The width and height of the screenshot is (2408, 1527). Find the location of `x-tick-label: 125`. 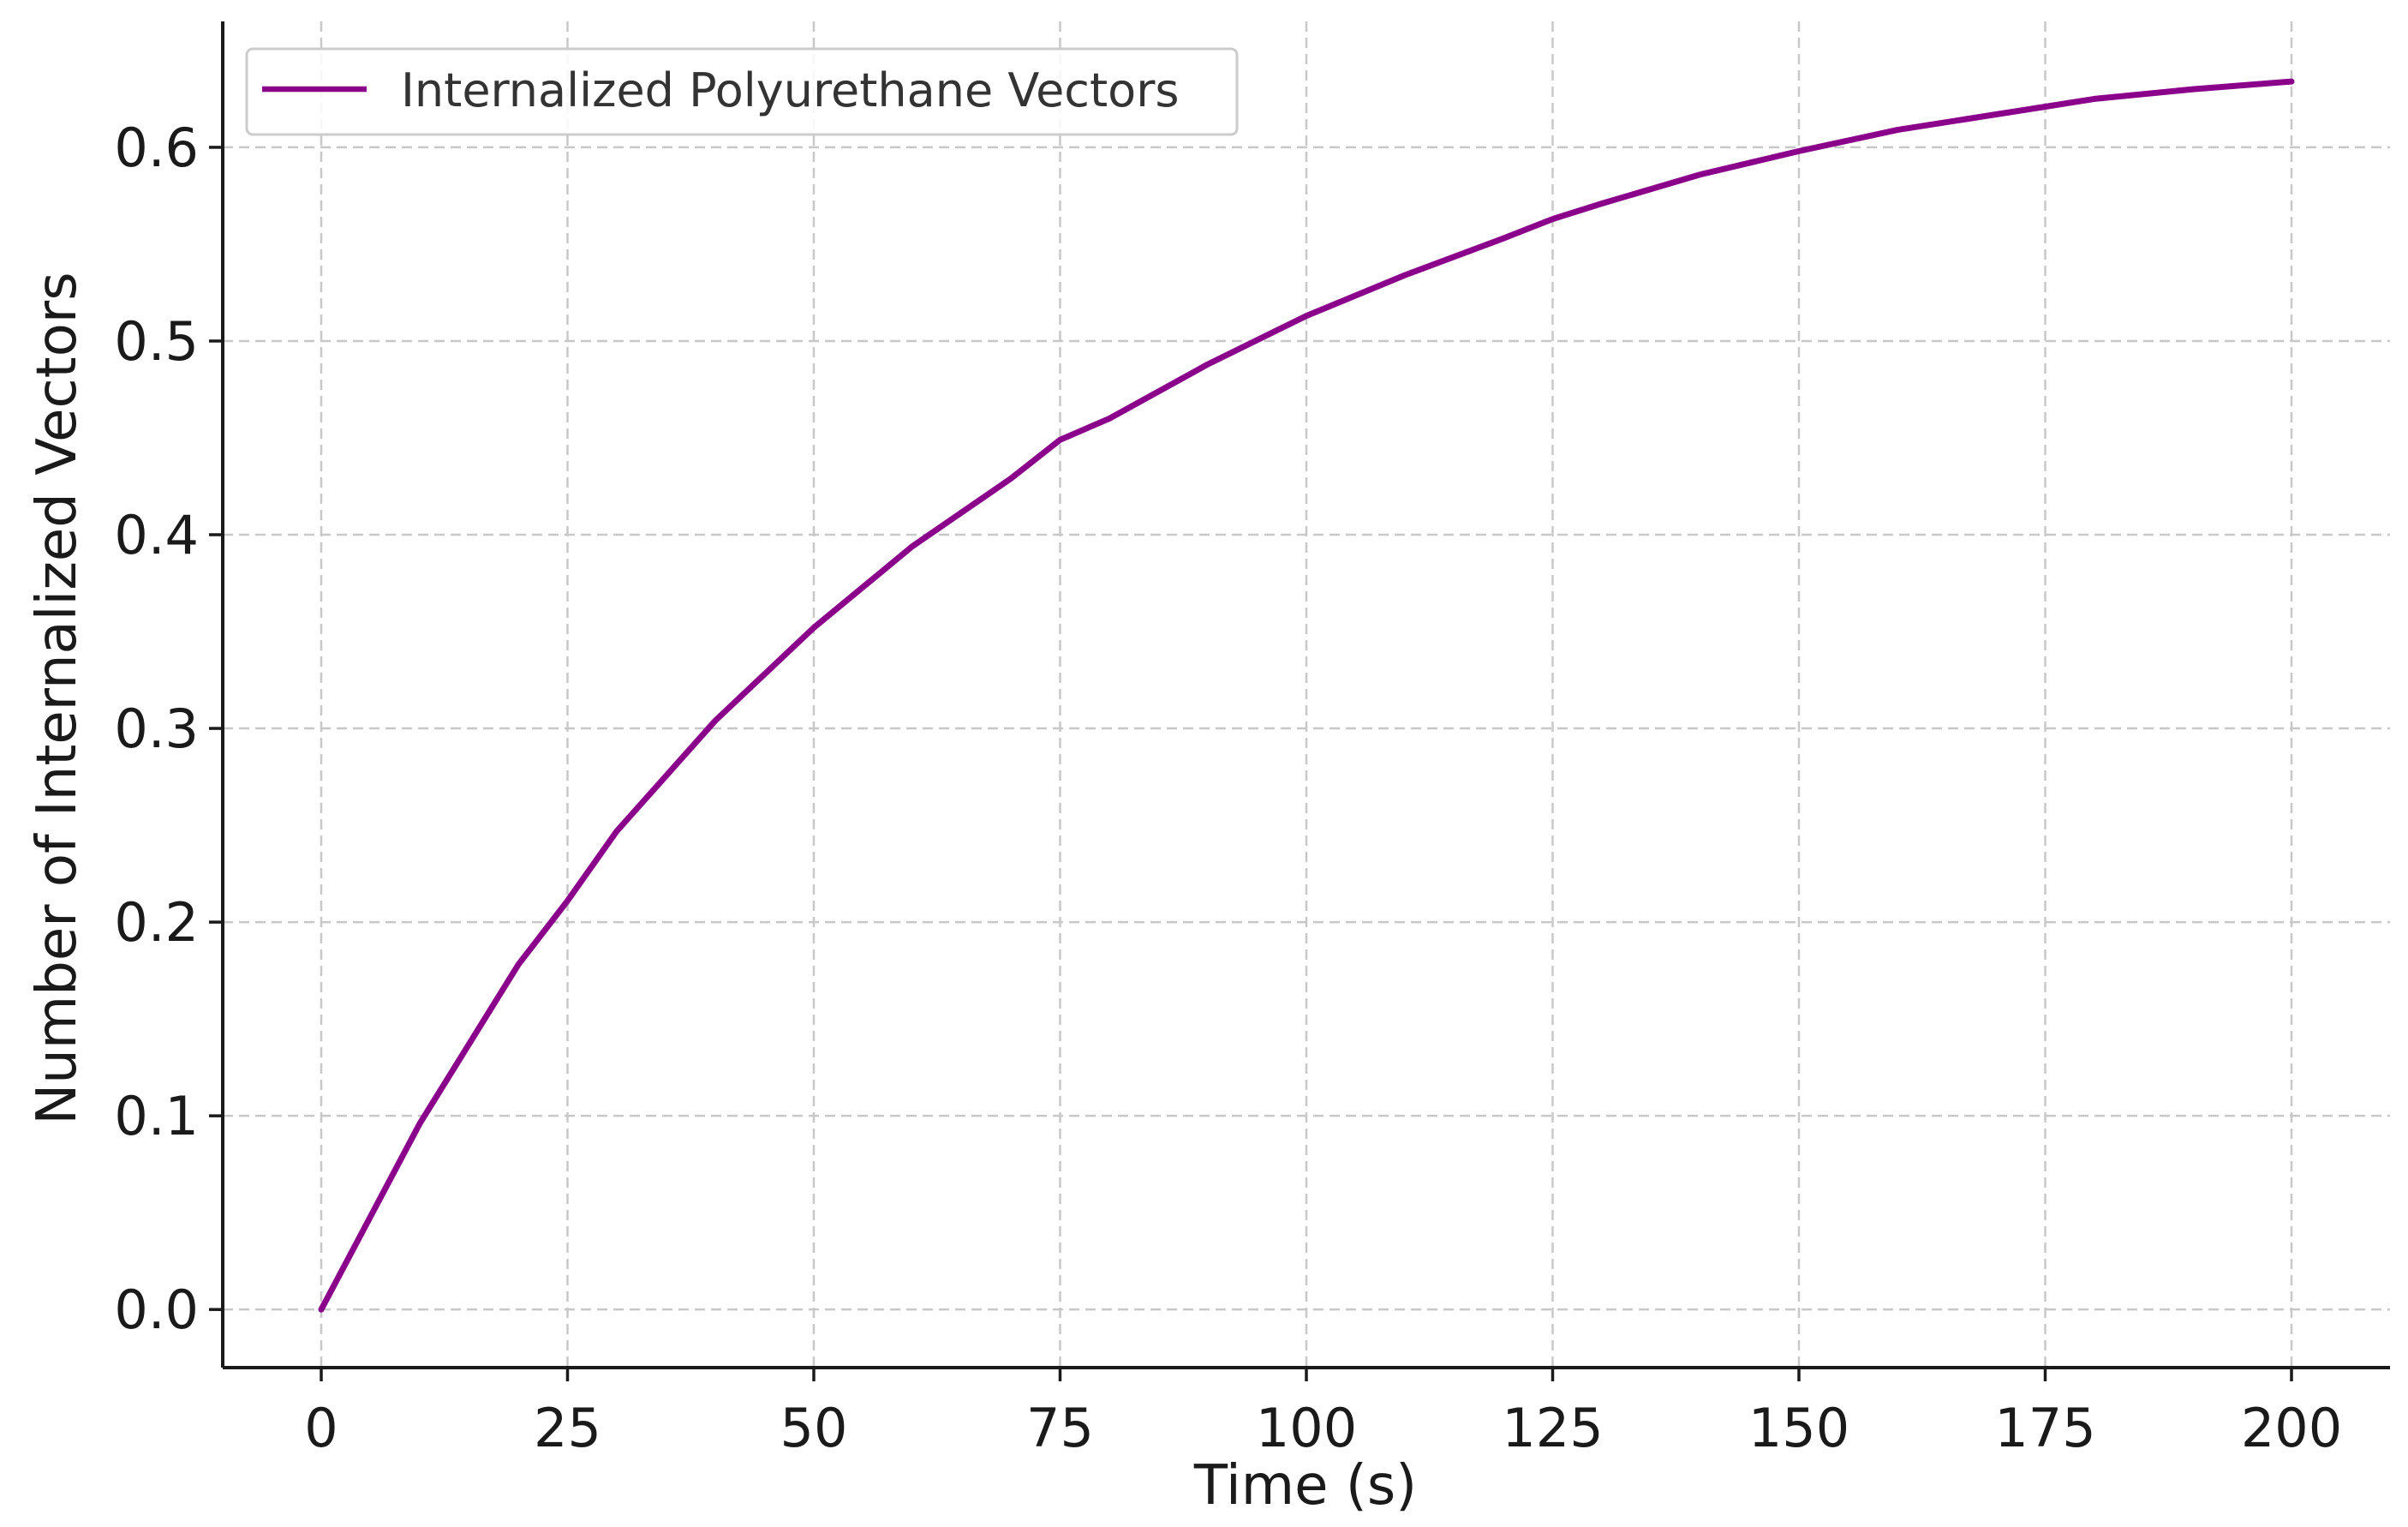

x-tick-label: 125 is located at coordinates (1552, 1428).